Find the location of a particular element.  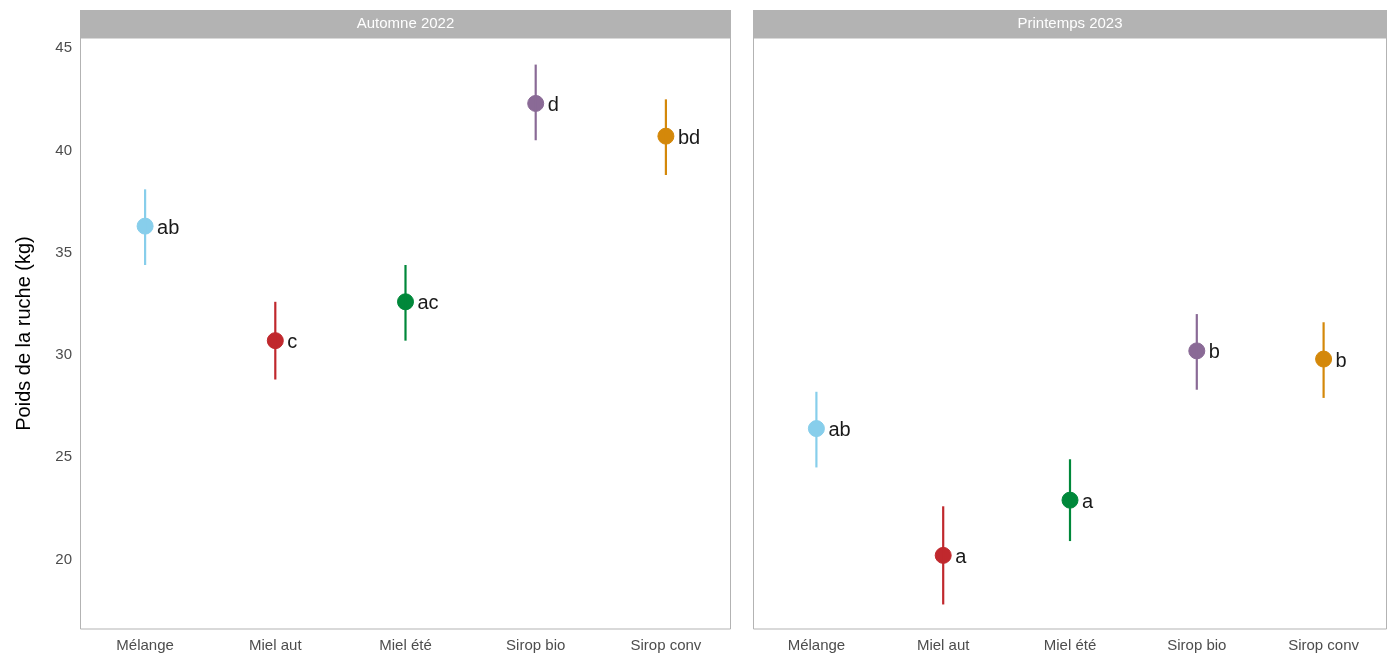

data-label: ac is located at coordinates (428, 302).